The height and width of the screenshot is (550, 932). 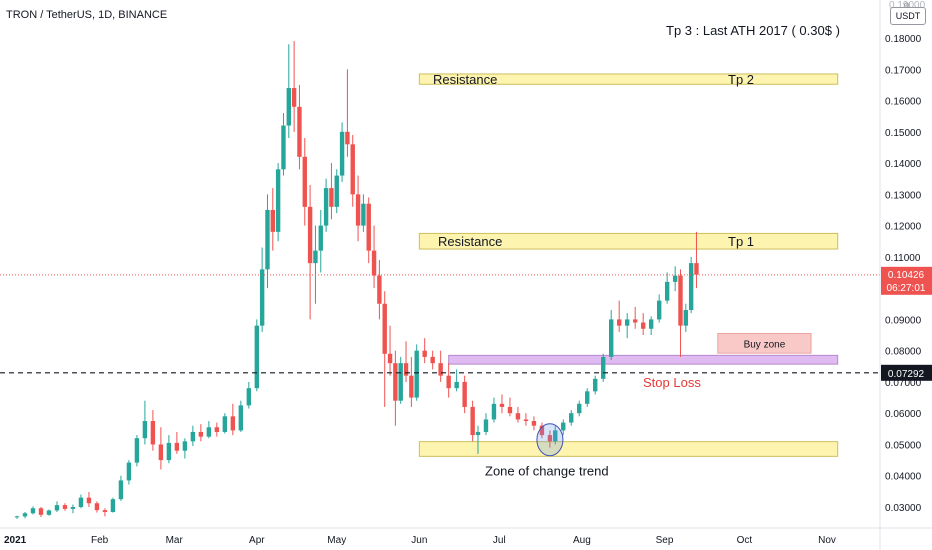 I want to click on key-level-value: 0.07292, so click(x=906, y=374).